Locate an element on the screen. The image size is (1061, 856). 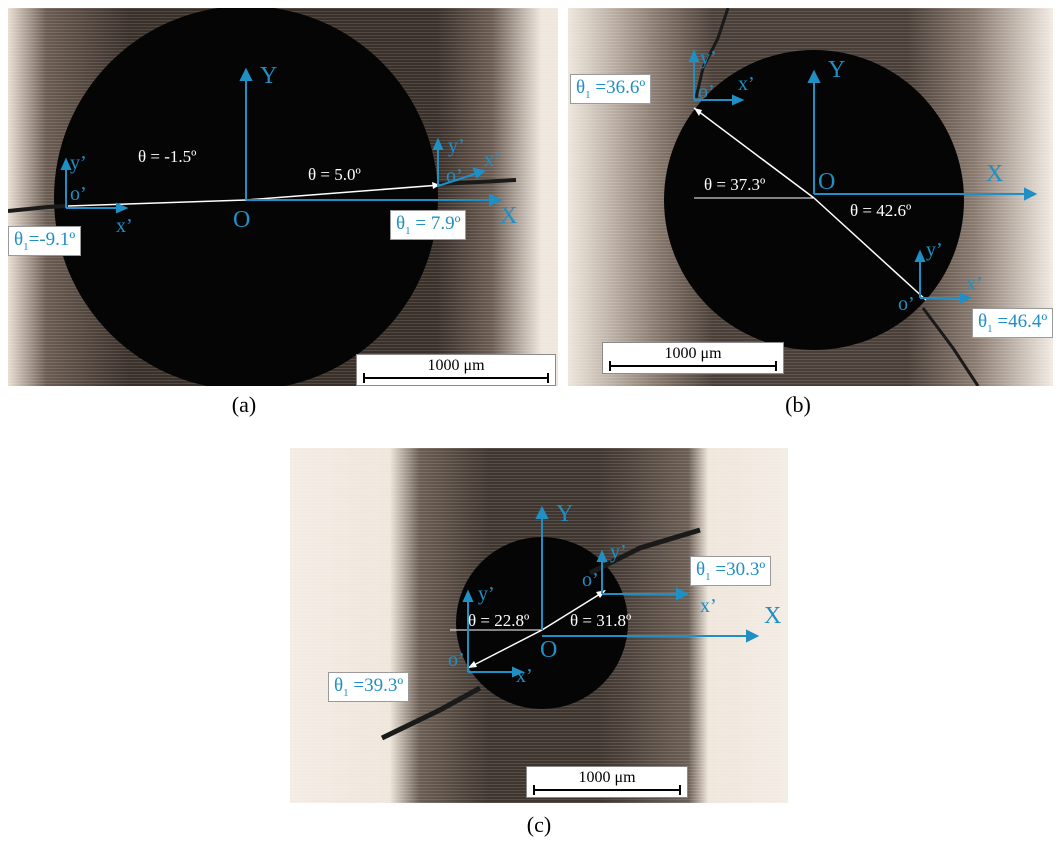
crack-b is located at coordinates (837, 197).